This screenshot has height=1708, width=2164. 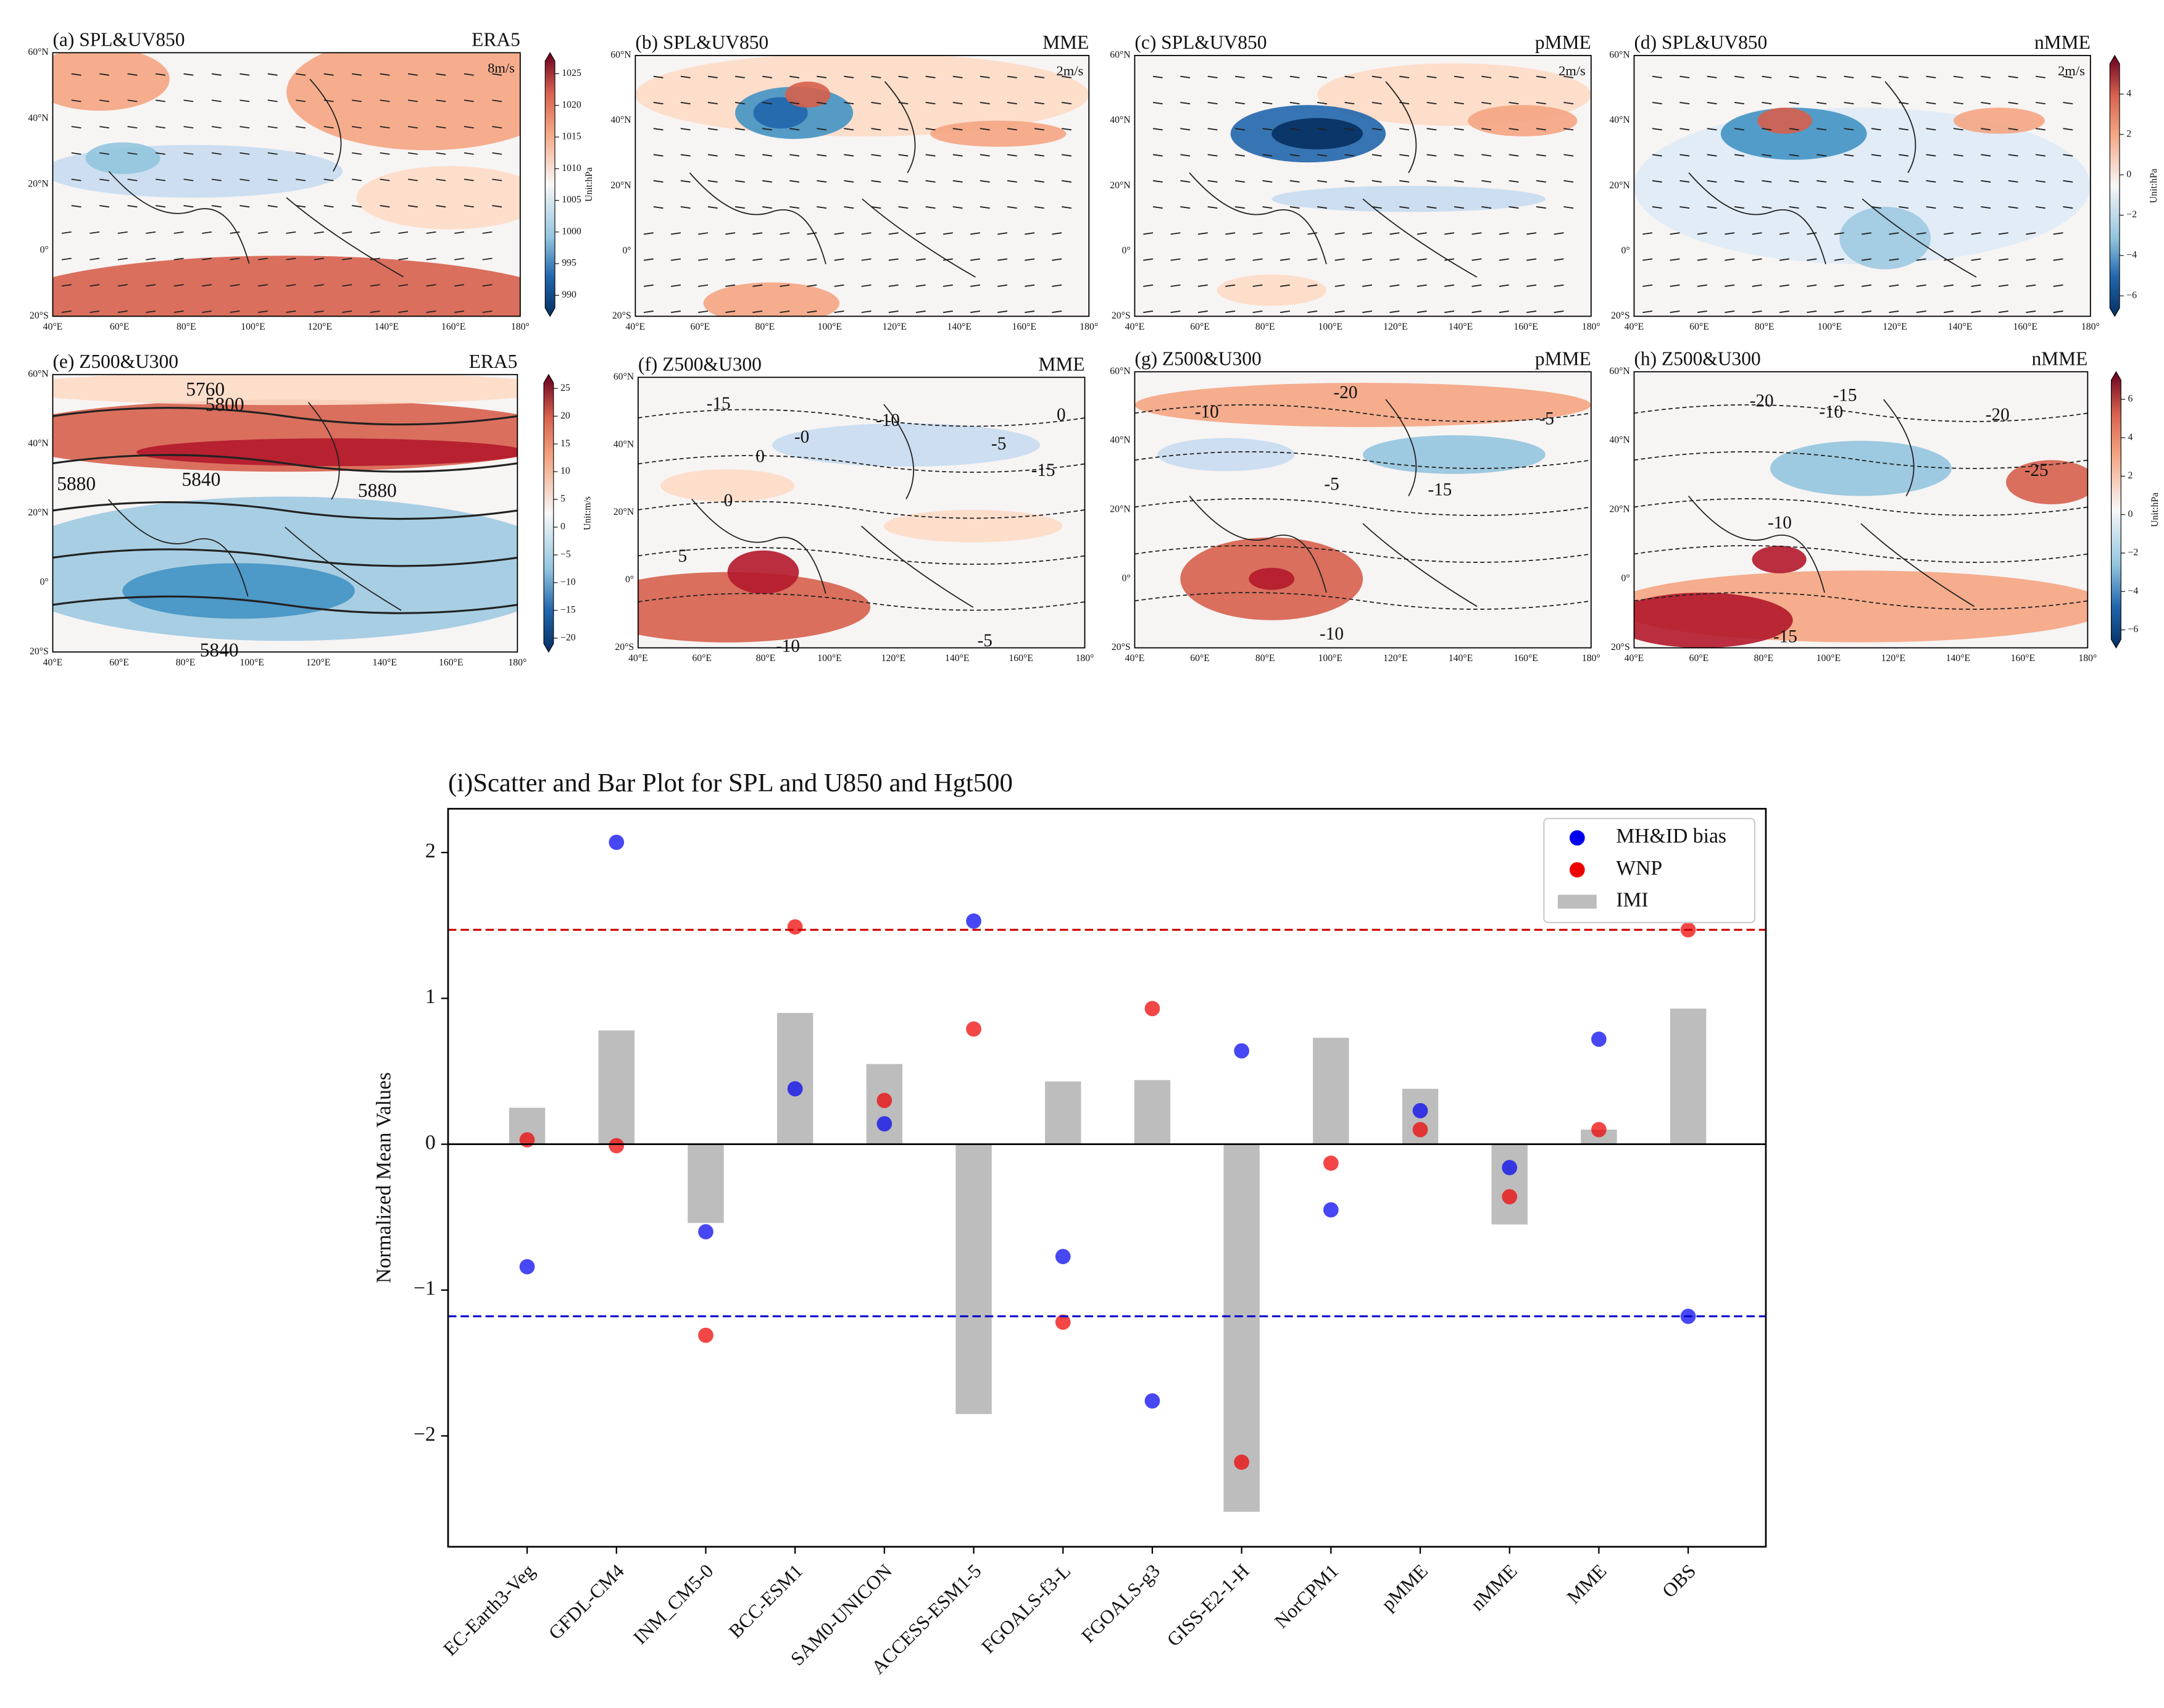 What do you see at coordinates (120, 327) in the screenshot?
I see `lon-tick-label: 60°E` at bounding box center [120, 327].